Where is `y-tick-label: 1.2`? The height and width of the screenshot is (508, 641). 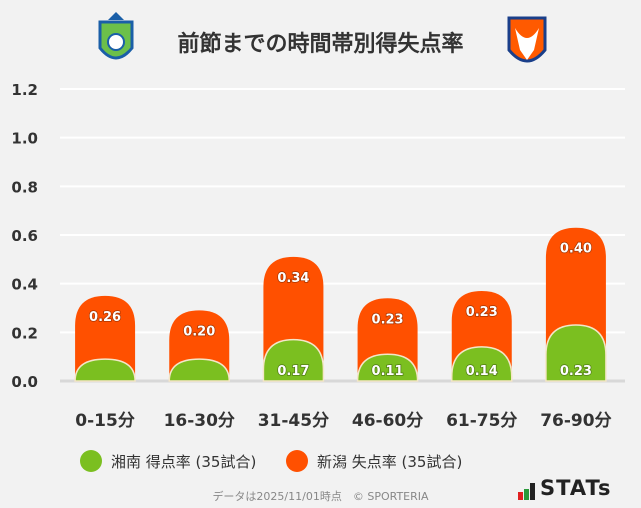 y-tick-label: 1.2 is located at coordinates (24, 90).